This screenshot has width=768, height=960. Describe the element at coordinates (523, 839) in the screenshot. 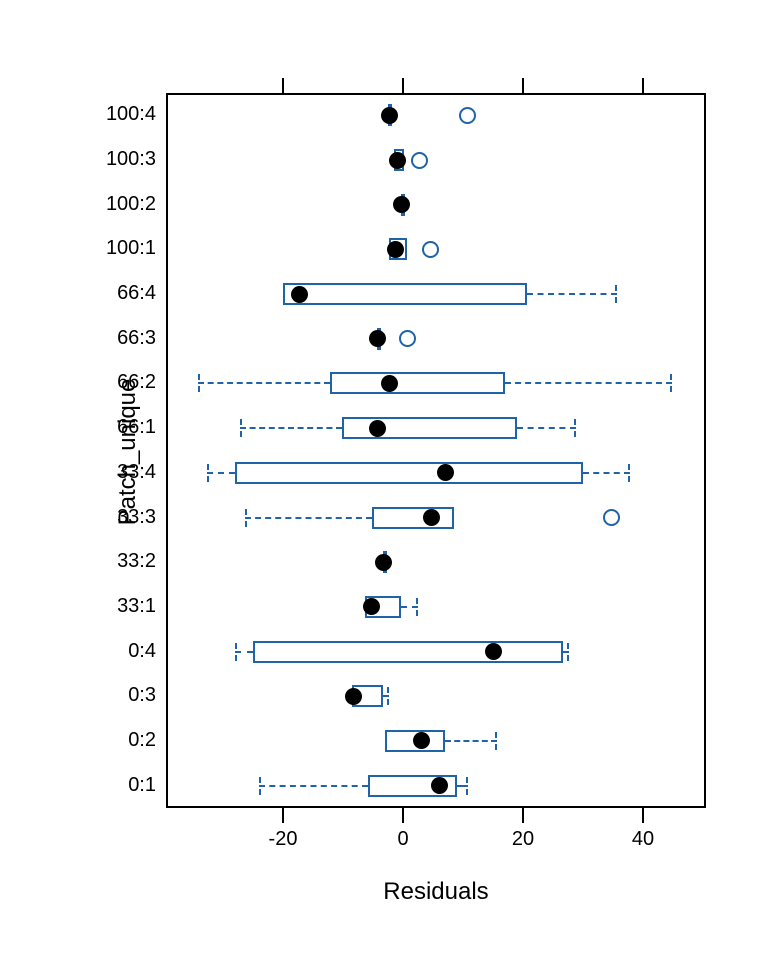

I see `x-tick-label: 20` at that location.